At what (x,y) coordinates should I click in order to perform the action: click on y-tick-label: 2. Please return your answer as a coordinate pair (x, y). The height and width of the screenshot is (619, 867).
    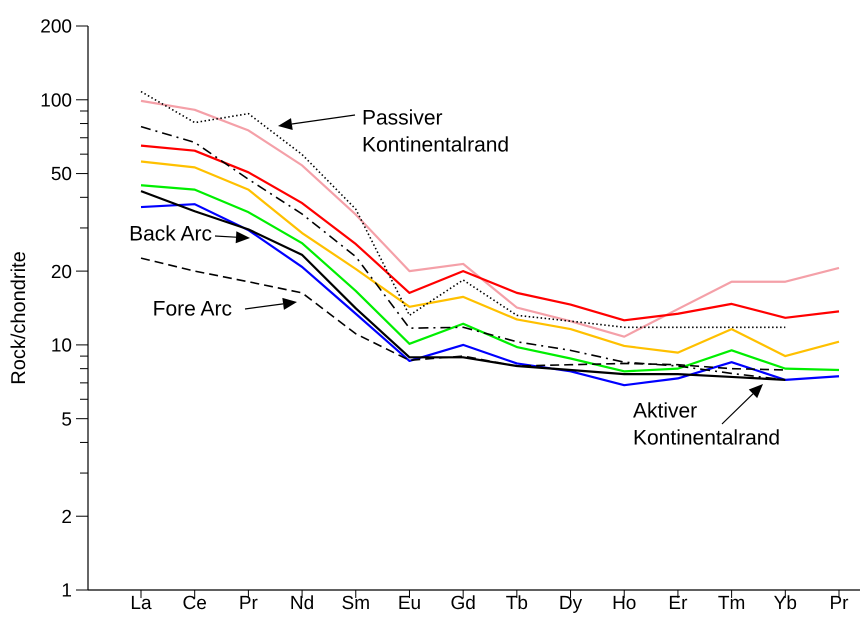
    Looking at the image, I should click on (66, 517).